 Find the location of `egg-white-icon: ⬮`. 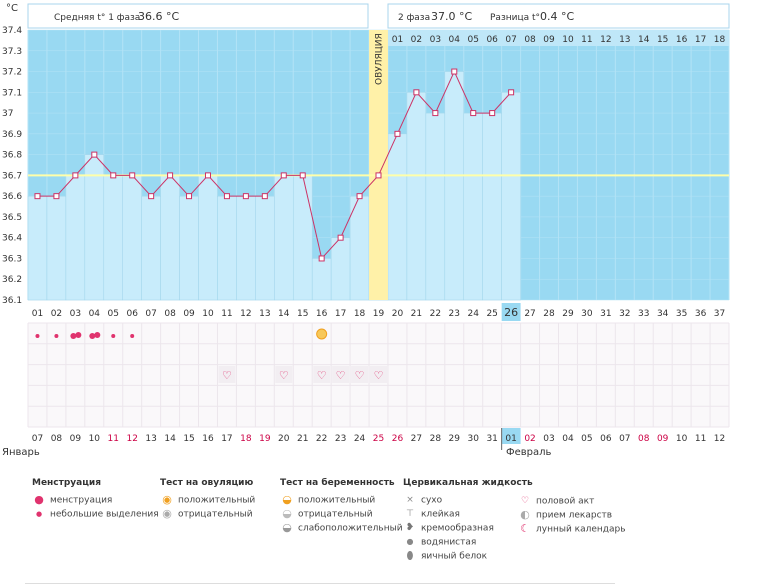

egg-white-icon: ⬮ is located at coordinates (410, 555).